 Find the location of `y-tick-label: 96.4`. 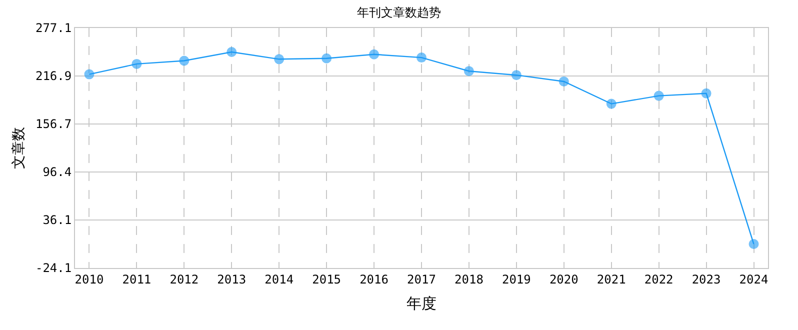

y-tick-label: 96.4 is located at coordinates (57, 172).